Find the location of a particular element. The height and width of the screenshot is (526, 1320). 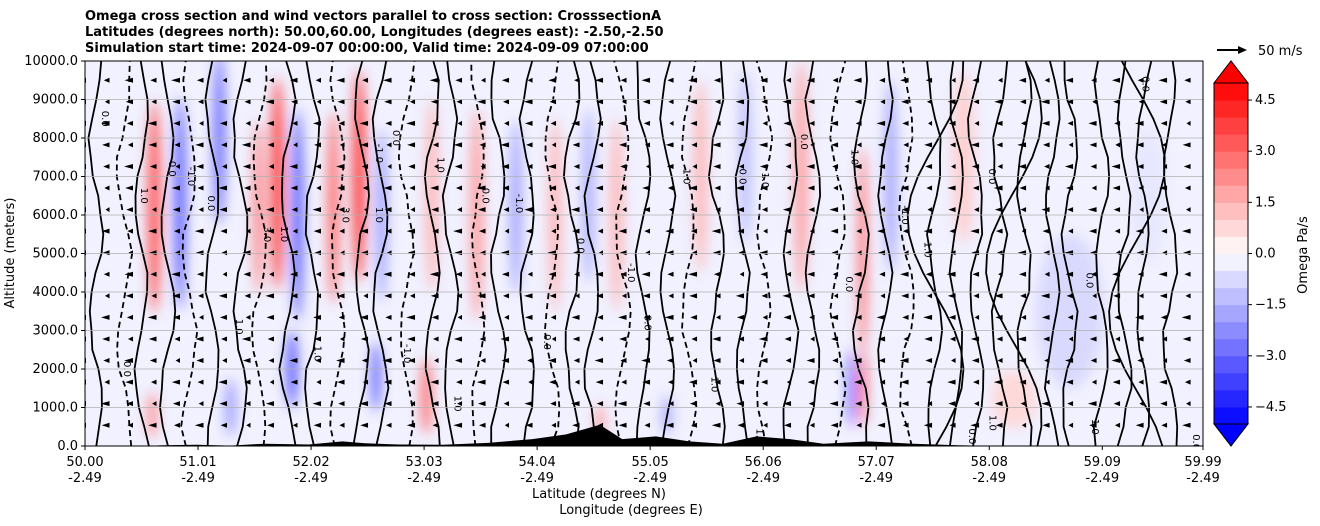

contour-label: 1.0 is located at coordinates (283, 234).